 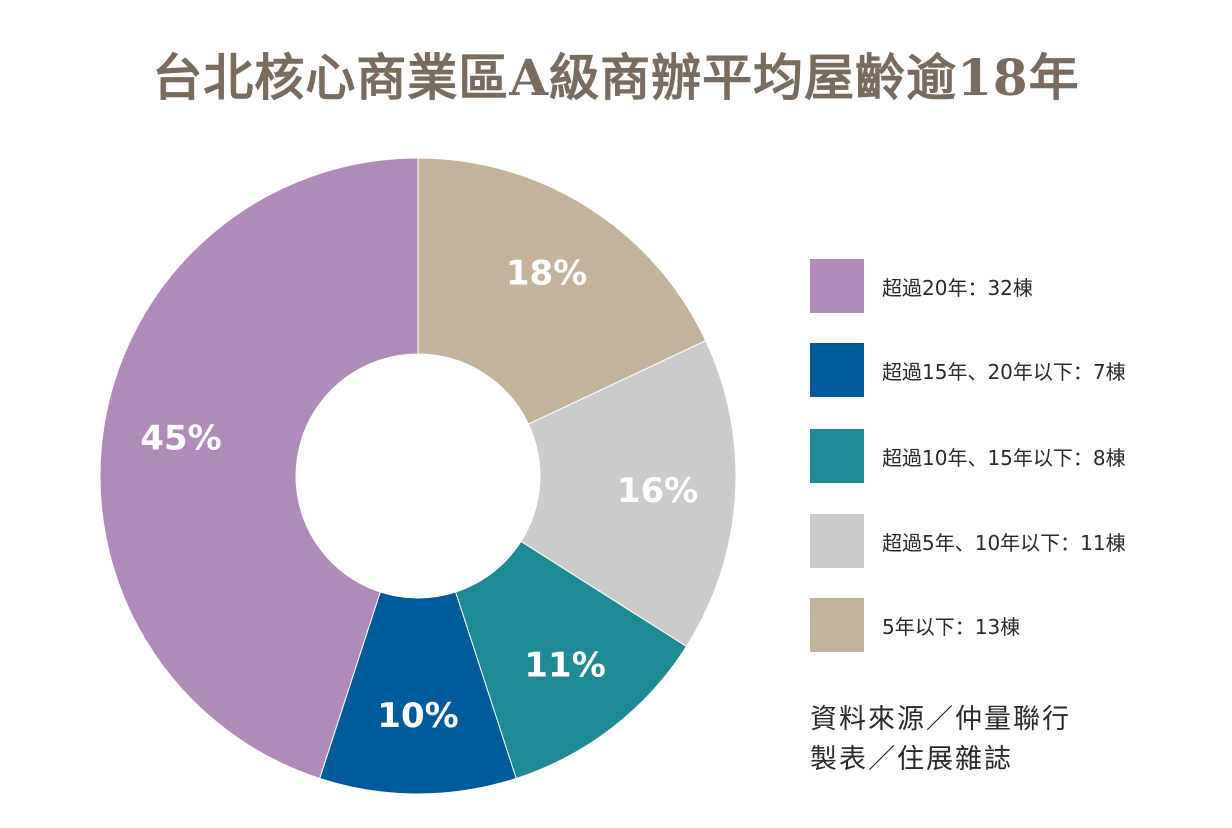 What do you see at coordinates (657, 491) in the screenshot?
I see `slice-label: 16%` at bounding box center [657, 491].